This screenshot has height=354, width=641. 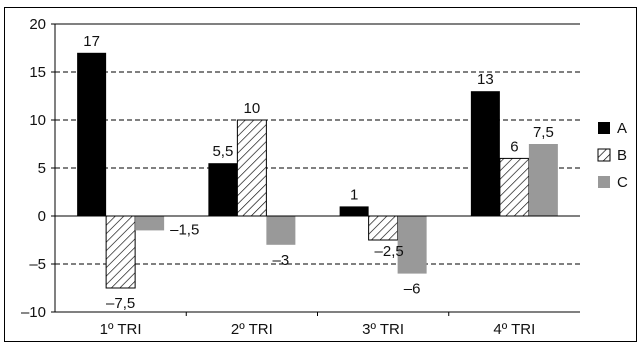 I want to click on legend: ABC, so click(x=612, y=155).